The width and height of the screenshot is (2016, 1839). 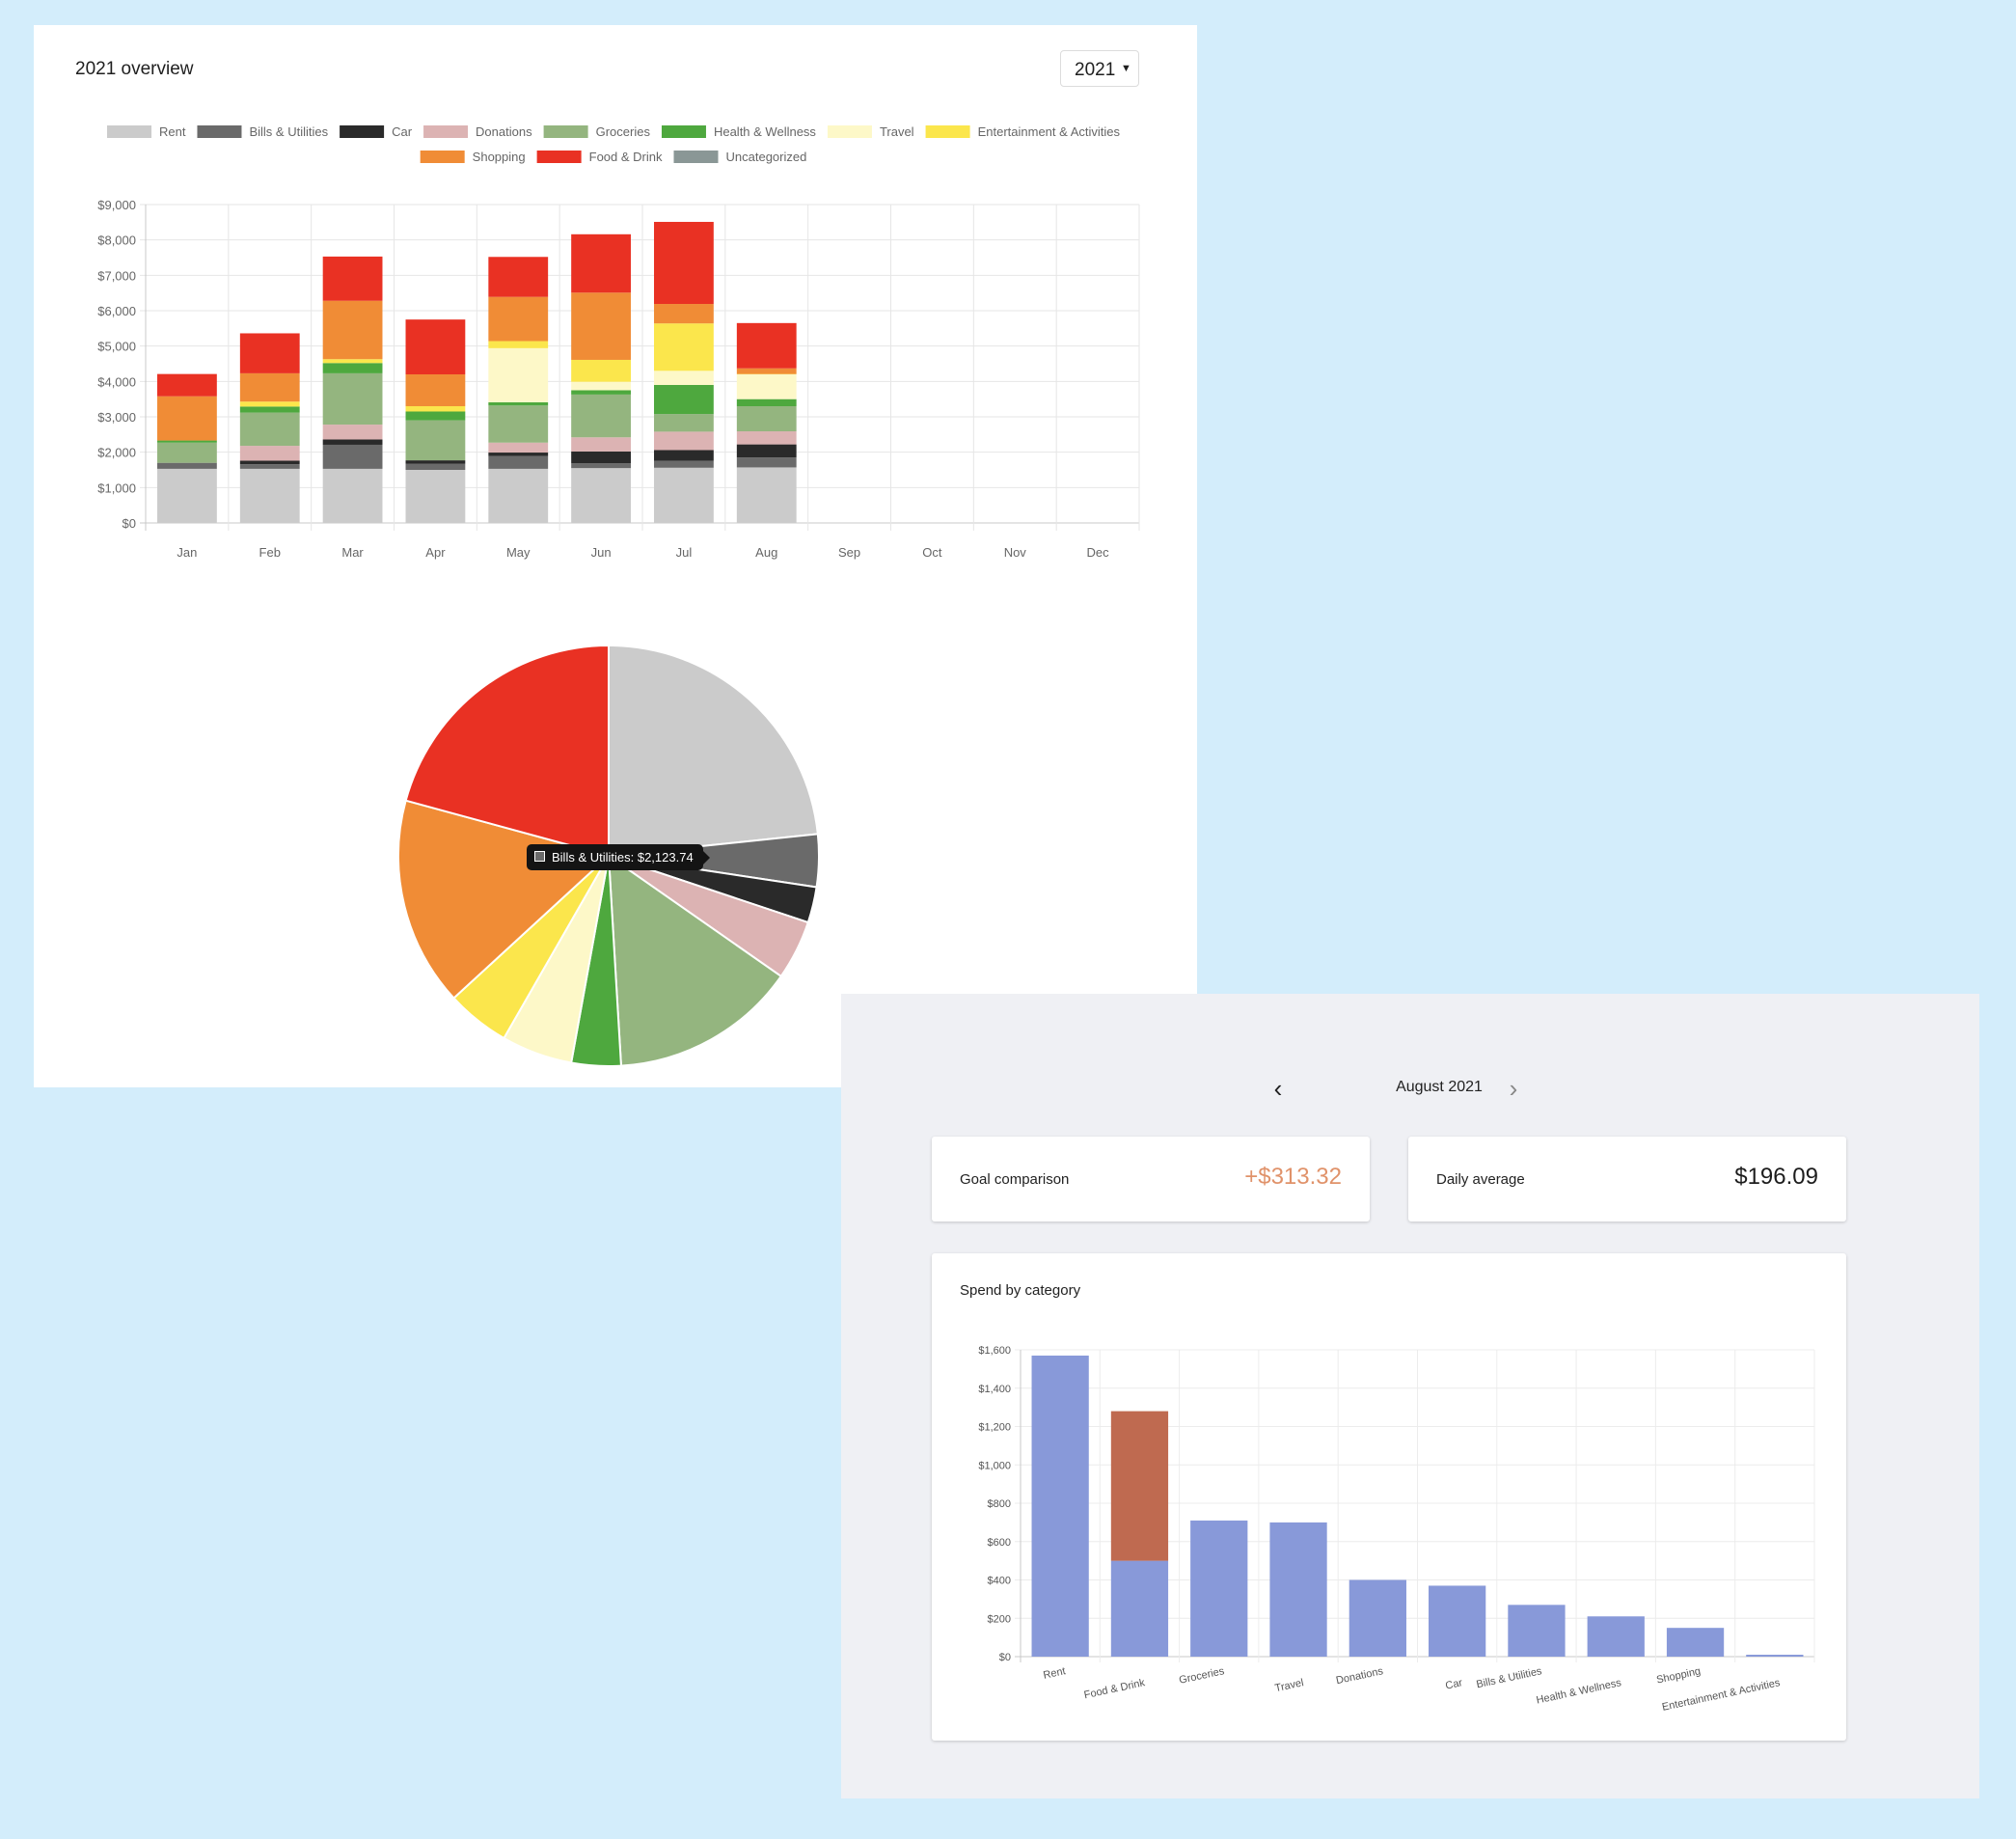 What do you see at coordinates (1278, 1088) in the screenshot?
I see `chevron-left-icon: ‹` at bounding box center [1278, 1088].